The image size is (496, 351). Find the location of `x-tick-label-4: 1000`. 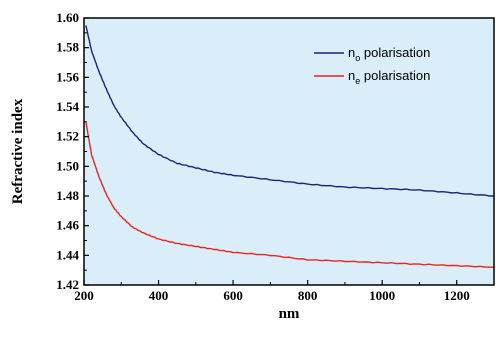

x-tick-label-4: 1000 is located at coordinates (382, 295).